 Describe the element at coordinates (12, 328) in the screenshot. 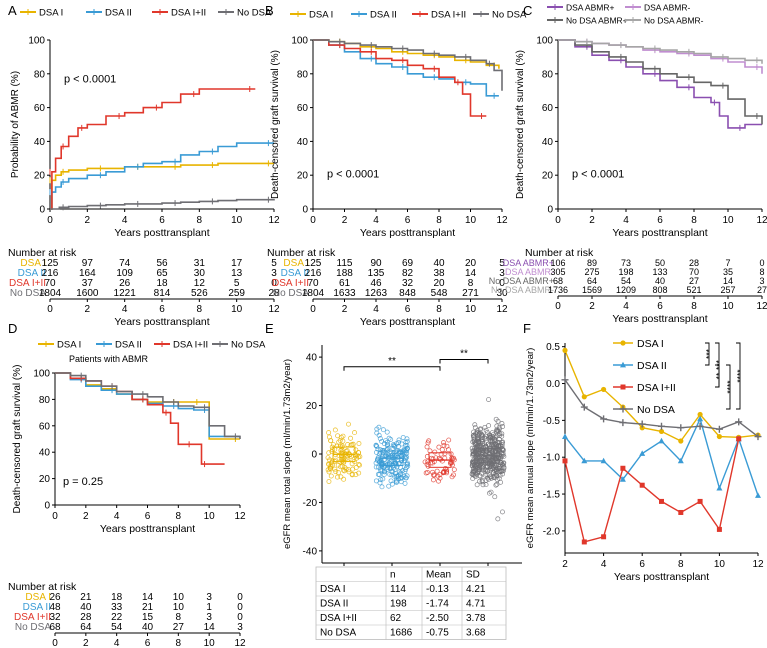

I see `panel-label: D` at that location.